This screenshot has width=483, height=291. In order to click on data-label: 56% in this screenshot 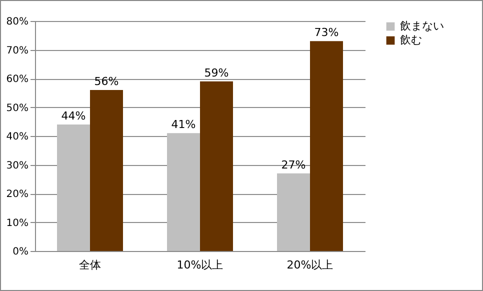, I will do `click(106, 81)`.